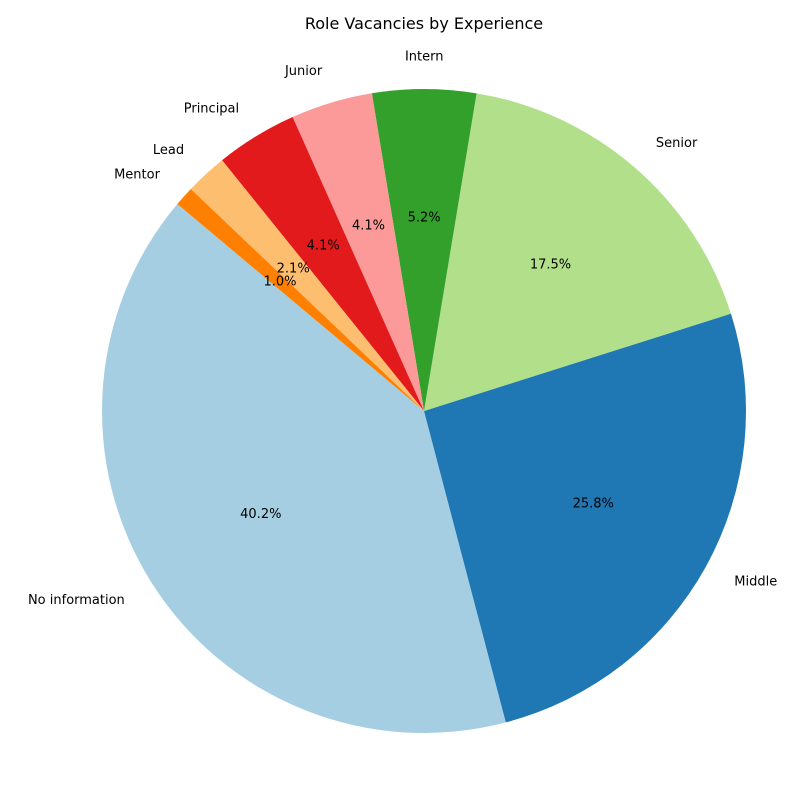 The image size is (800, 800). What do you see at coordinates (279, 282) in the screenshot?
I see `slice-percent-mentor: 1.0%` at bounding box center [279, 282].